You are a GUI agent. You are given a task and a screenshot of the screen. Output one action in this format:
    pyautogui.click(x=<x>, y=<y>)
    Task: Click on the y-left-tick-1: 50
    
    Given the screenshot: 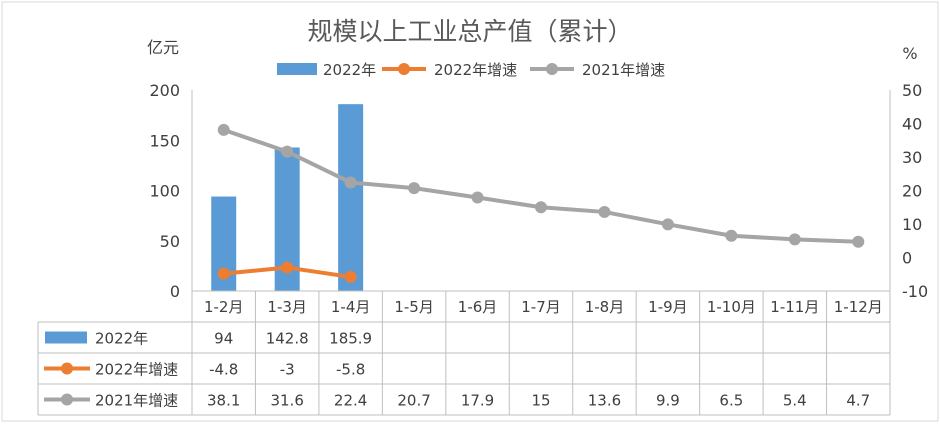 What is the action you would take?
    pyautogui.click(x=170, y=241)
    